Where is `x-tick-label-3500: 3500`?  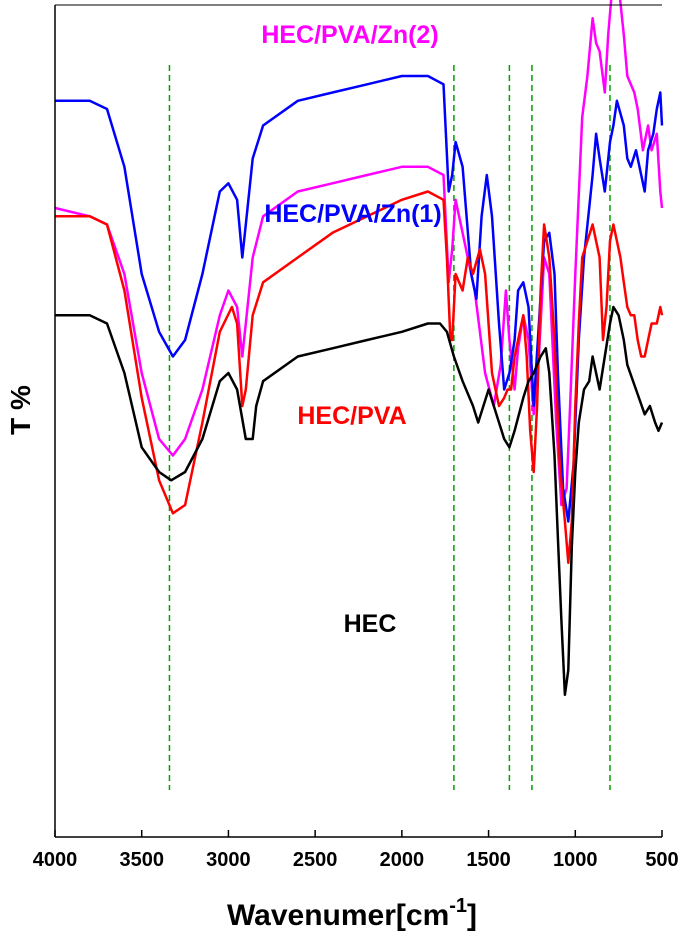
x-tick-label-3500: 3500 is located at coordinates (141, 860).